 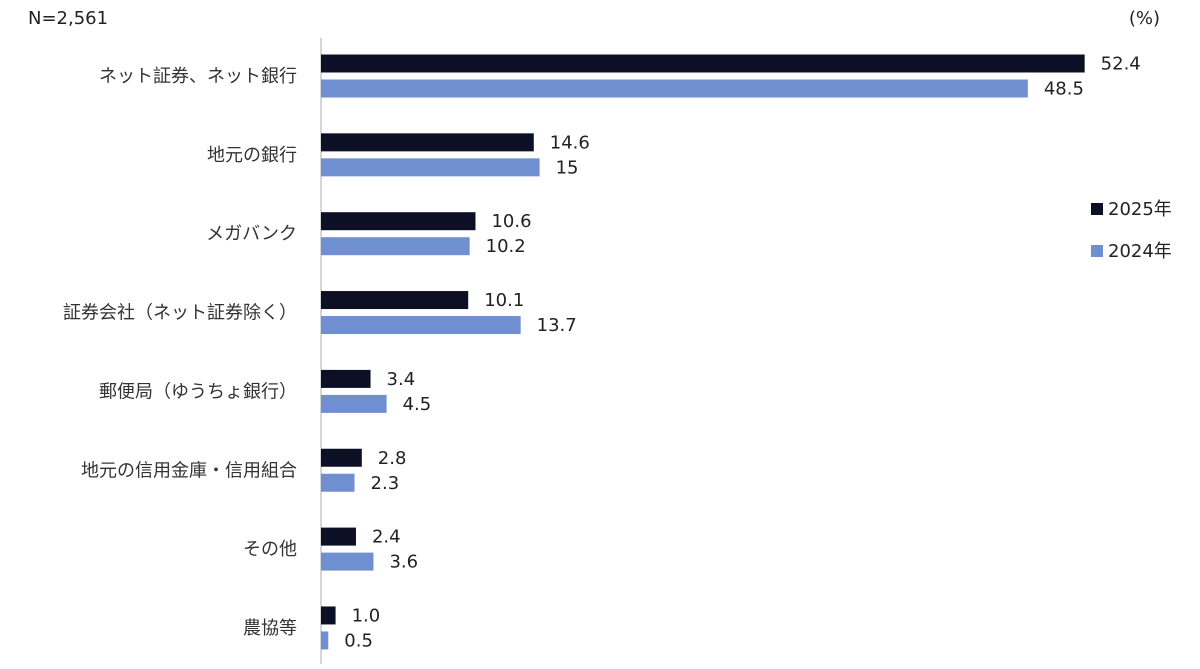 I want to click on data-label: 0.5, so click(x=358, y=640).